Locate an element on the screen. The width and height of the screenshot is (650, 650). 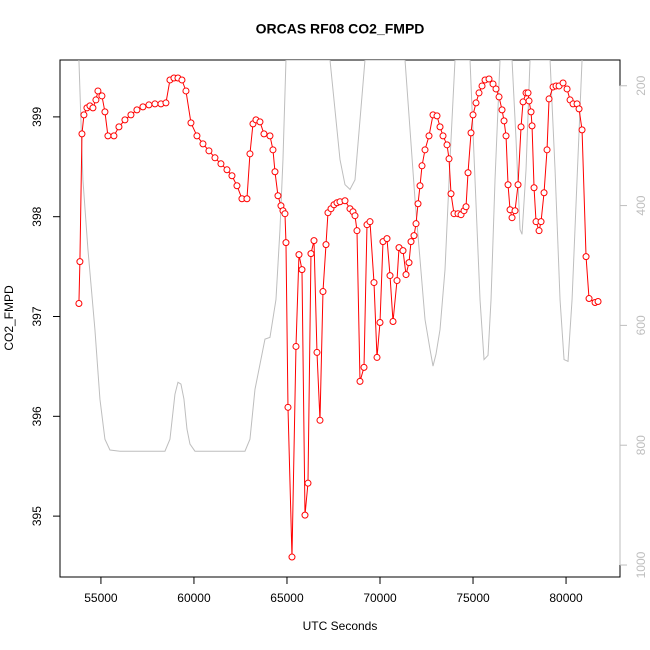
y-tick-label: 398 is located at coordinates (37, 216).